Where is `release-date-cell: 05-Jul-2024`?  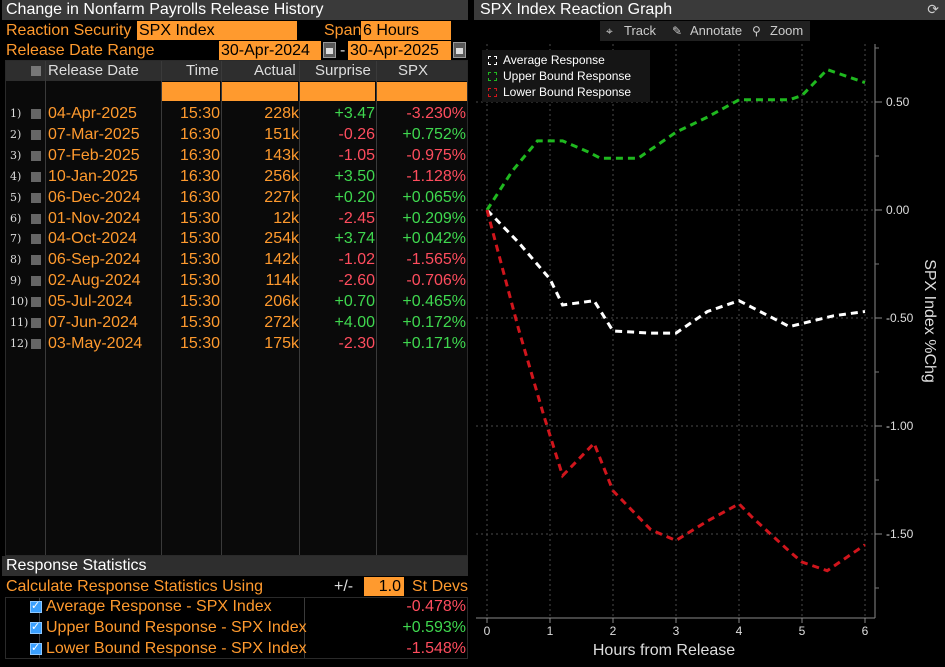 release-date-cell: 05-Jul-2024 is located at coordinates (90, 302).